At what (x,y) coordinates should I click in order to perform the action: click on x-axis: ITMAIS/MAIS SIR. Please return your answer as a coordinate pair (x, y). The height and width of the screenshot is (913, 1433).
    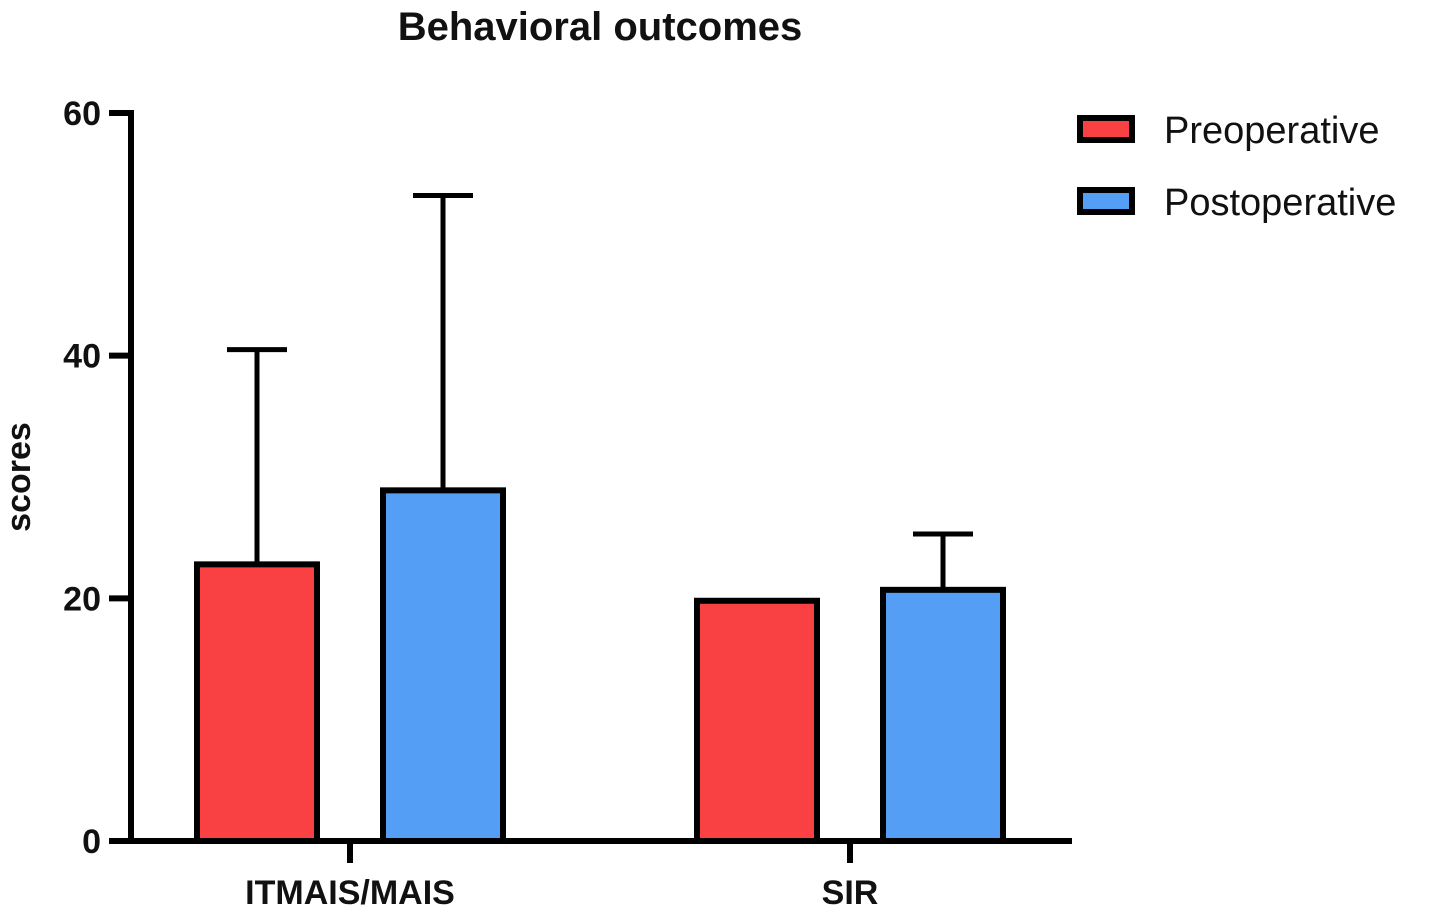
    Looking at the image, I should click on (600, 875).